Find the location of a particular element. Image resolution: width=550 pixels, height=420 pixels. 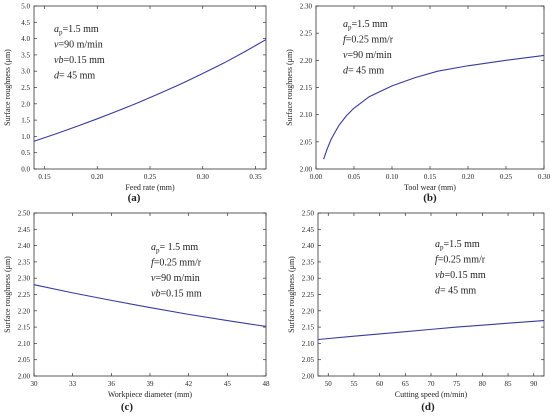

y-tick-label: 1.0 is located at coordinates (25, 137).